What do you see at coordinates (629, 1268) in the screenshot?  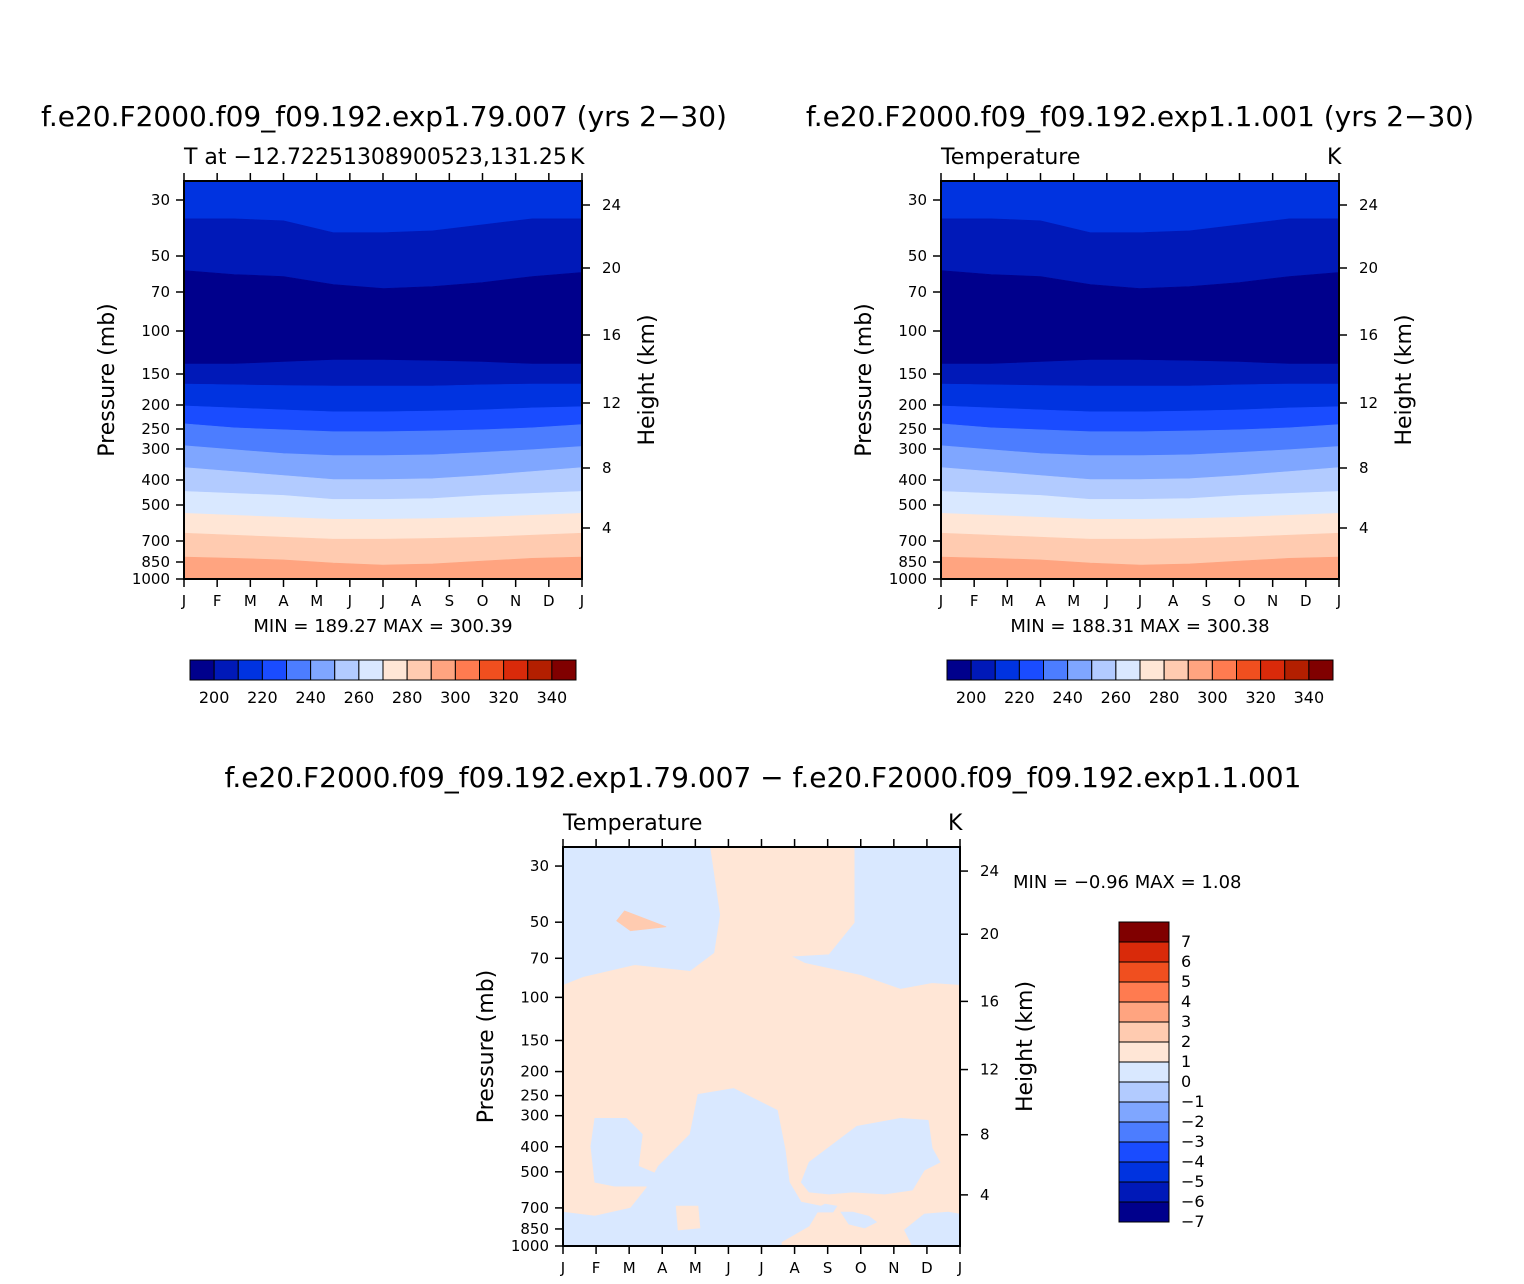 I see `p3-x-tick-label: M` at bounding box center [629, 1268].